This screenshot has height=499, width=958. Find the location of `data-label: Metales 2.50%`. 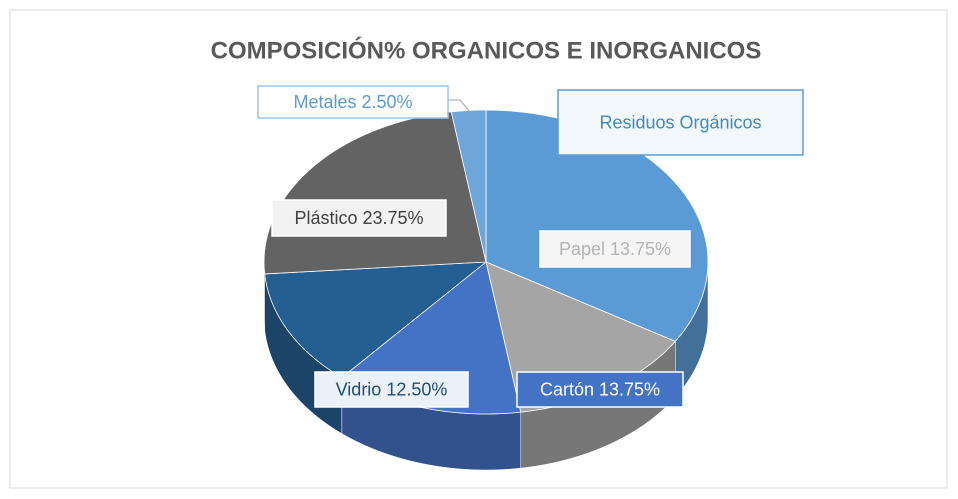

data-label: Metales 2.50% is located at coordinates (352, 102).